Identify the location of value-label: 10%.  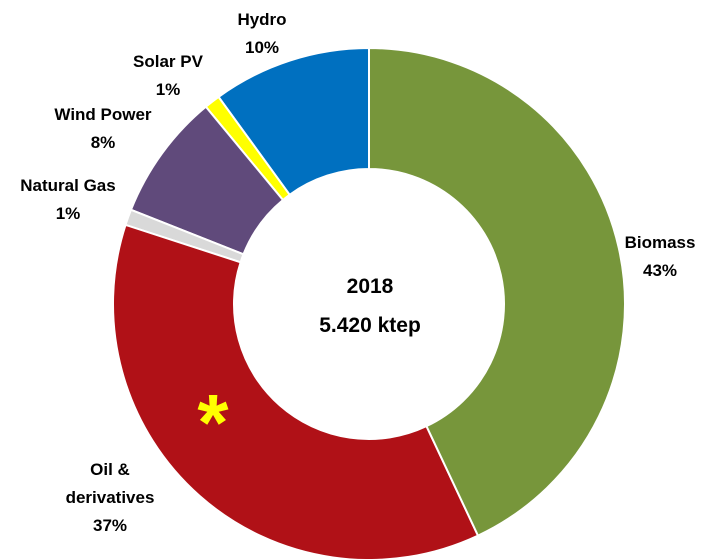
(262, 47).